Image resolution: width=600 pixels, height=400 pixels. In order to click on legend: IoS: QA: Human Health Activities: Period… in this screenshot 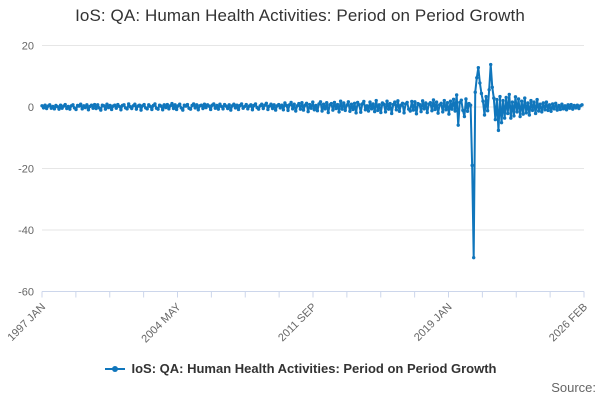, I will do `click(300, 368)`.